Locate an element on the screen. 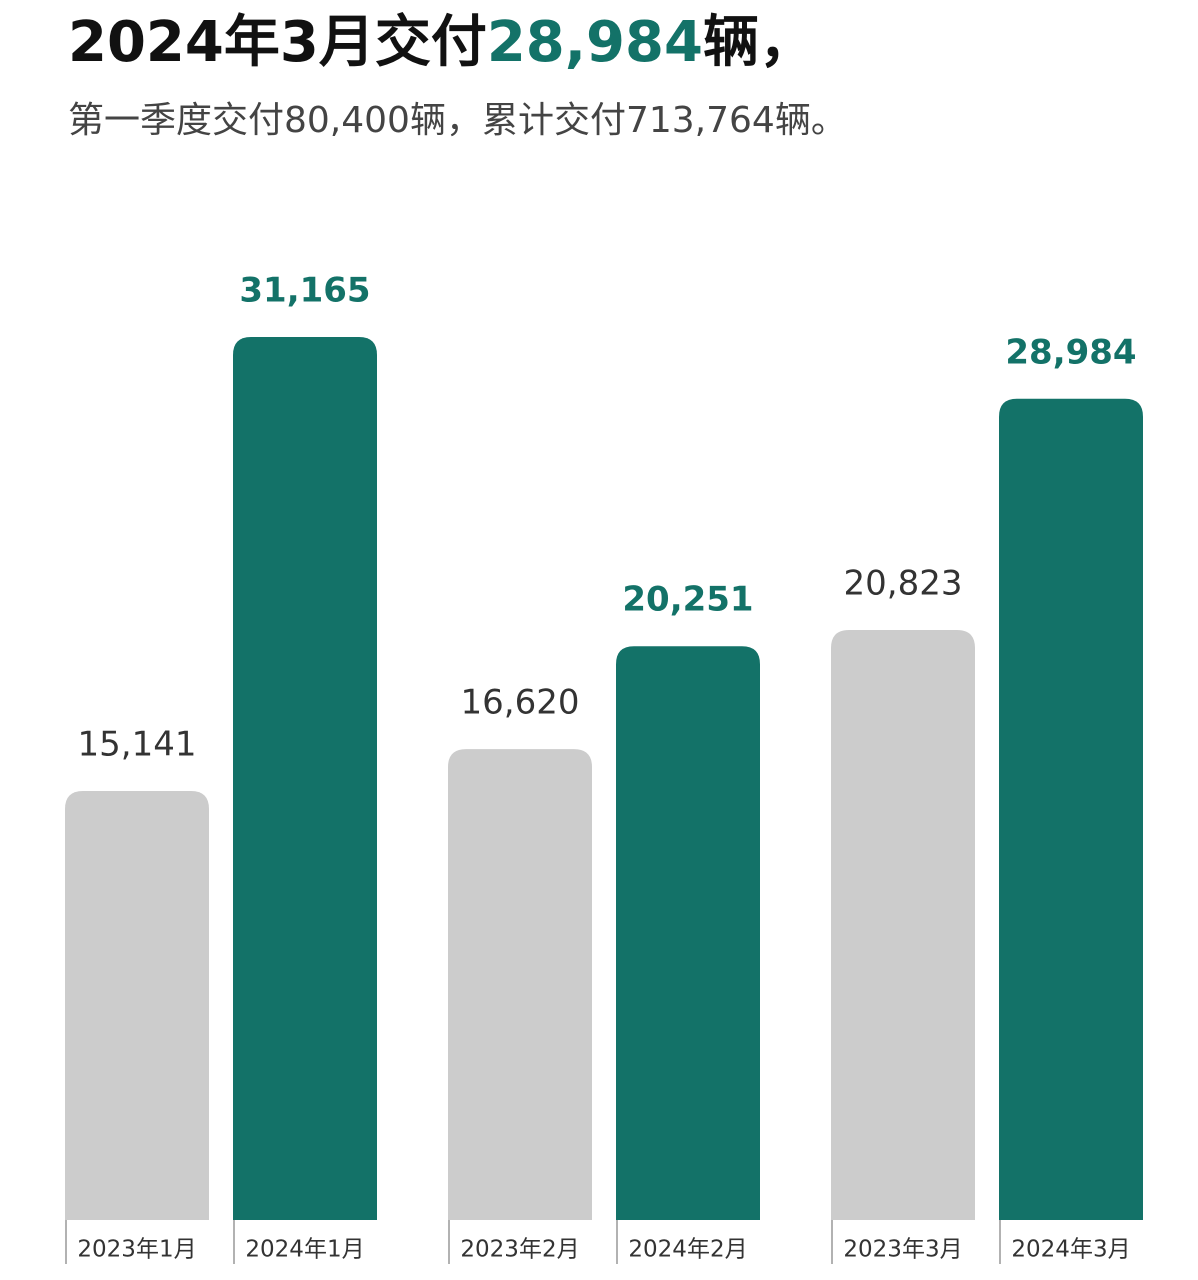 The height and width of the screenshot is (1280, 1198). x-tick-label: 2023年2月 is located at coordinates (519, 1250).